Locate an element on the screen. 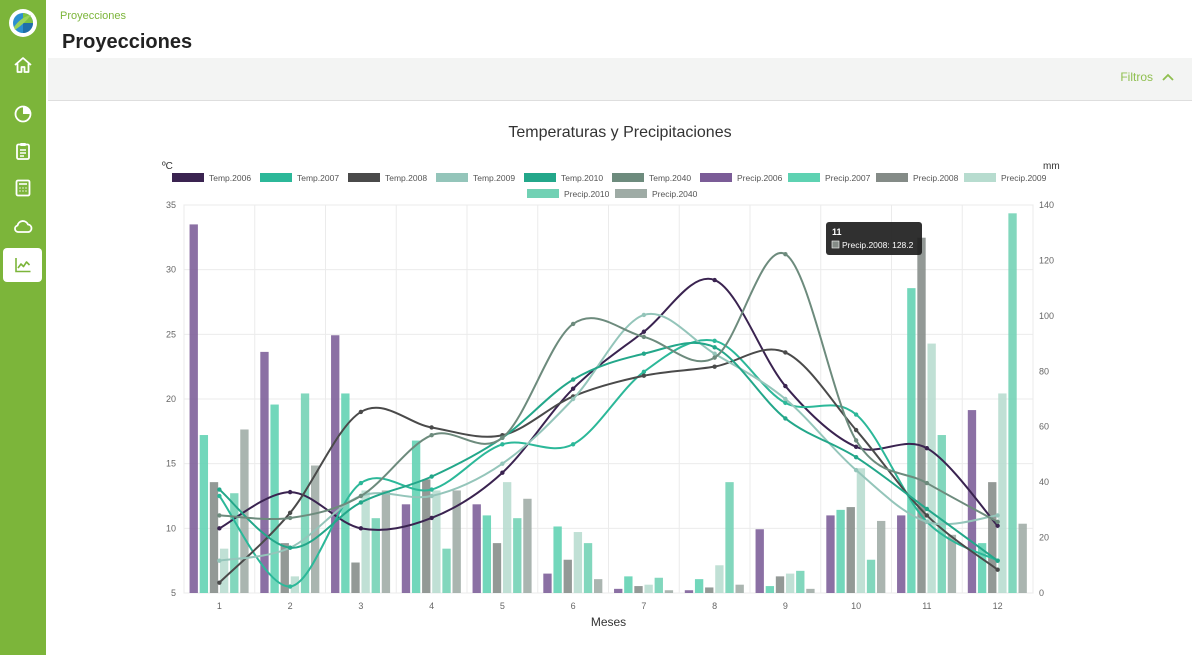 The image size is (1200, 660). y-right-tick-label: 140 is located at coordinates (1046, 205).